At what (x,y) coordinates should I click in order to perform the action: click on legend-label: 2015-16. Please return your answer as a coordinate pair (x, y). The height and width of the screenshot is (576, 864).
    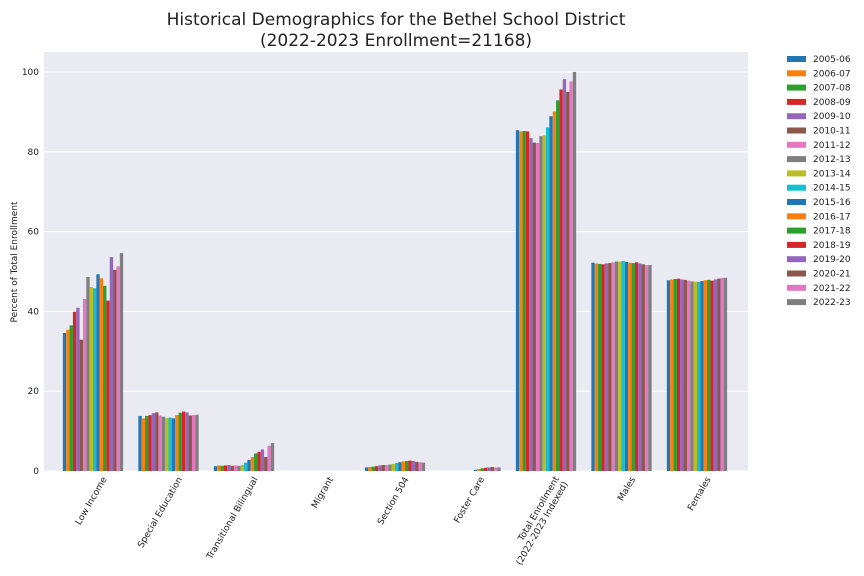
    Looking at the image, I should click on (832, 203).